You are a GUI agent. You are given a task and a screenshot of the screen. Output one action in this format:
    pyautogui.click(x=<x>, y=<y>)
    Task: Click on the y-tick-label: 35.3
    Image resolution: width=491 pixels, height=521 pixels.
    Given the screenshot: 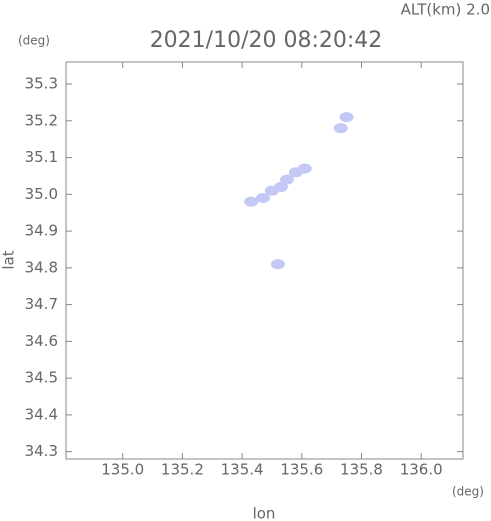 What is the action you would take?
    pyautogui.click(x=41, y=84)
    